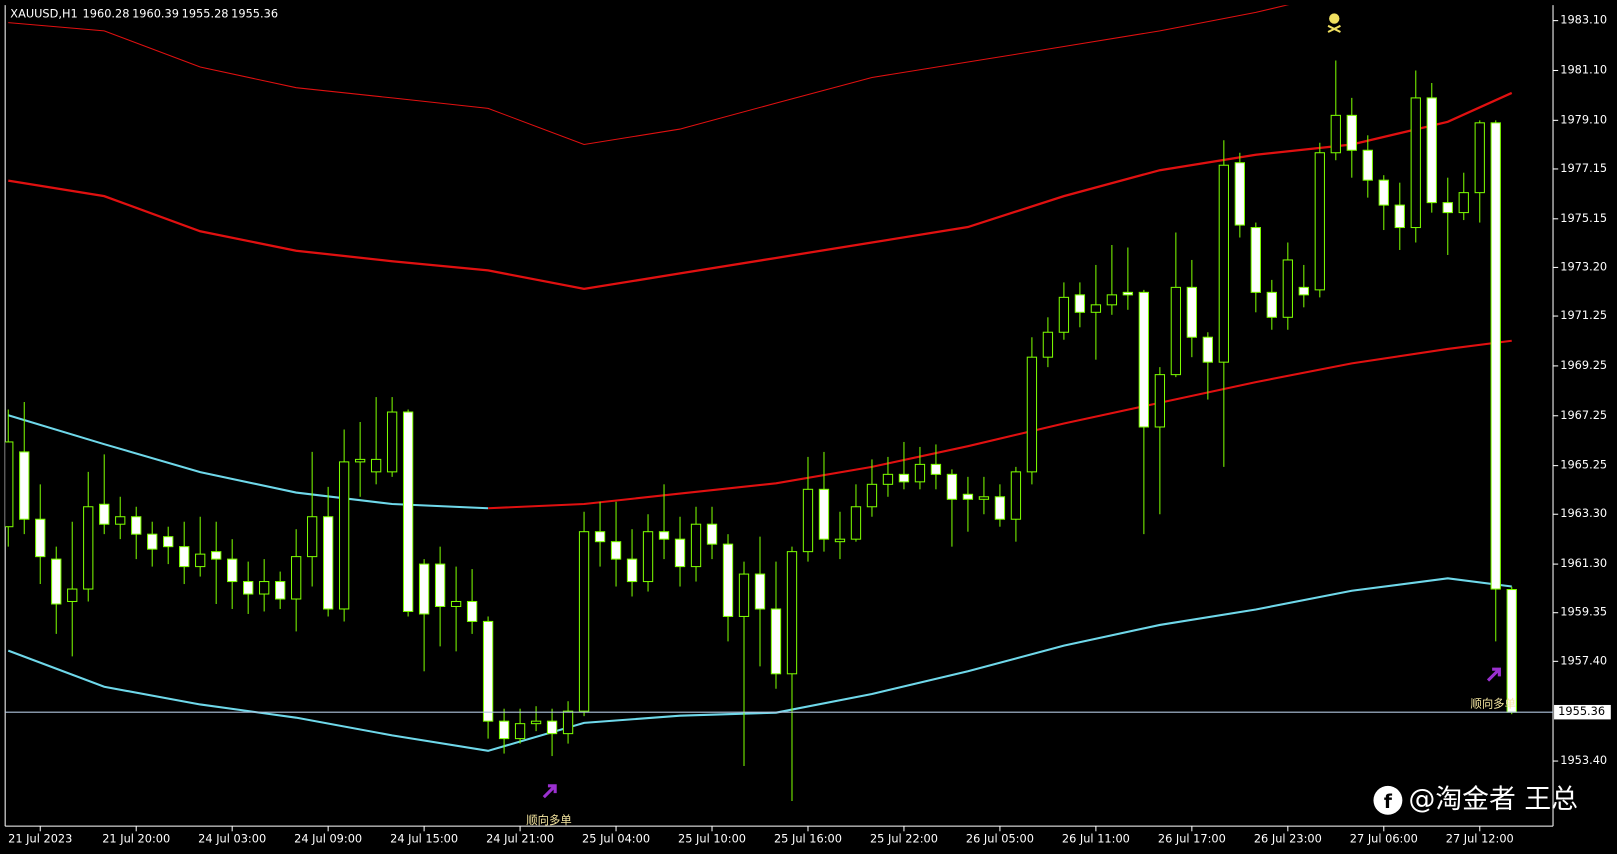  I want to click on x-tick-label: 24 Jul 03:00, so click(232, 839).